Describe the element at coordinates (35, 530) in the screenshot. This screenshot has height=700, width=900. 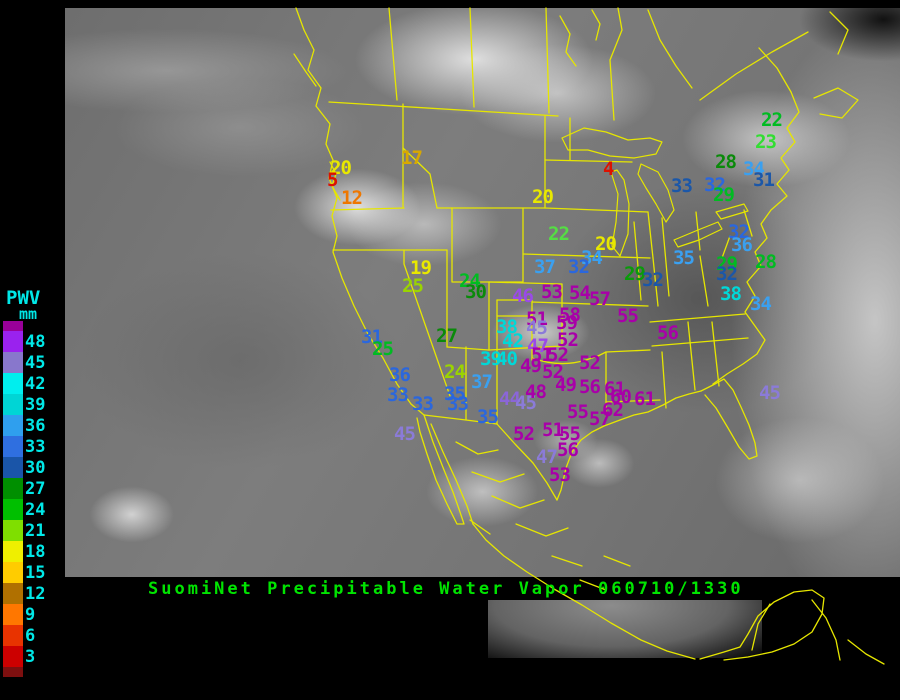
I see `legend-label: 21` at that location.